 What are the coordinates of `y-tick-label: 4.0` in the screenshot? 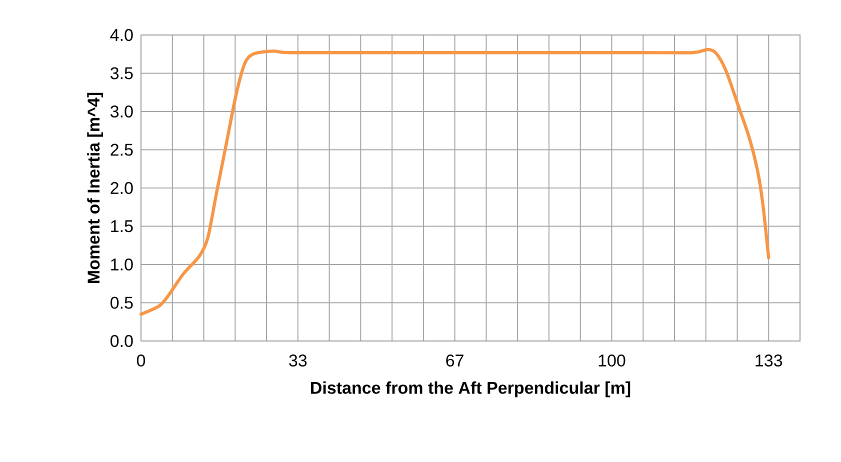 It's located at (121, 35).